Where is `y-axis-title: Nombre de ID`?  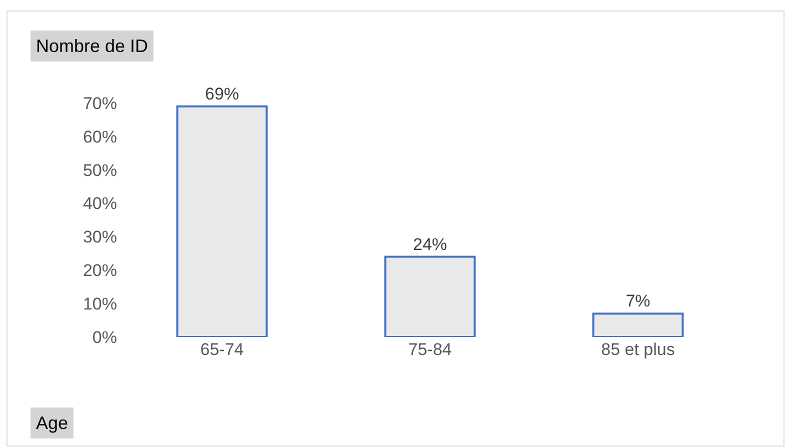
y-axis-title: Nombre de ID is located at coordinates (92, 46).